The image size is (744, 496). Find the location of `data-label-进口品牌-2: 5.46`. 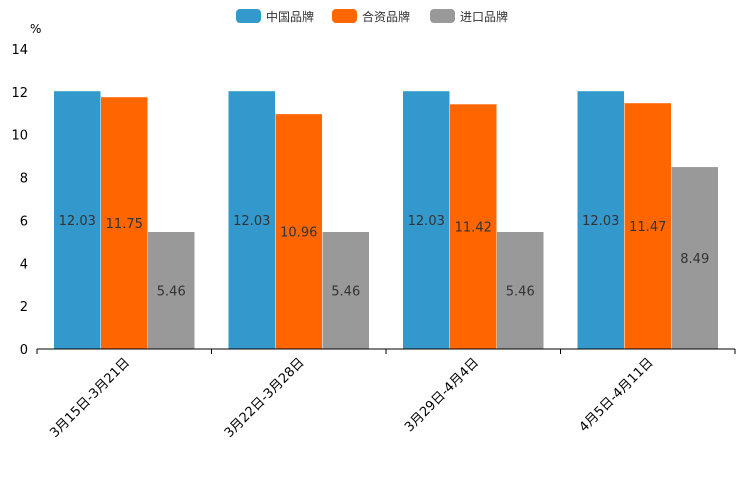

data-label-进口品牌-2: 5.46 is located at coordinates (345, 292).